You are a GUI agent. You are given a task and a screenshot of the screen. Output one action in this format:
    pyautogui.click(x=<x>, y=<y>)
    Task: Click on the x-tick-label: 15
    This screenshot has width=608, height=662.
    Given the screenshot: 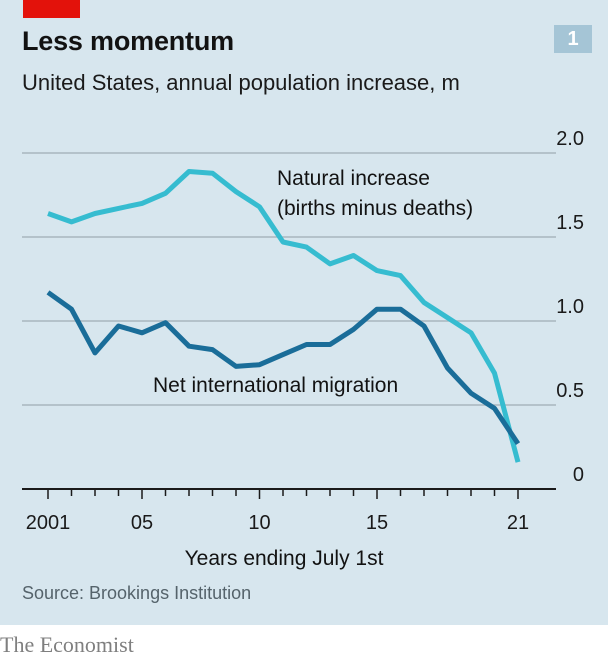 What is the action you would take?
    pyautogui.click(x=377, y=523)
    